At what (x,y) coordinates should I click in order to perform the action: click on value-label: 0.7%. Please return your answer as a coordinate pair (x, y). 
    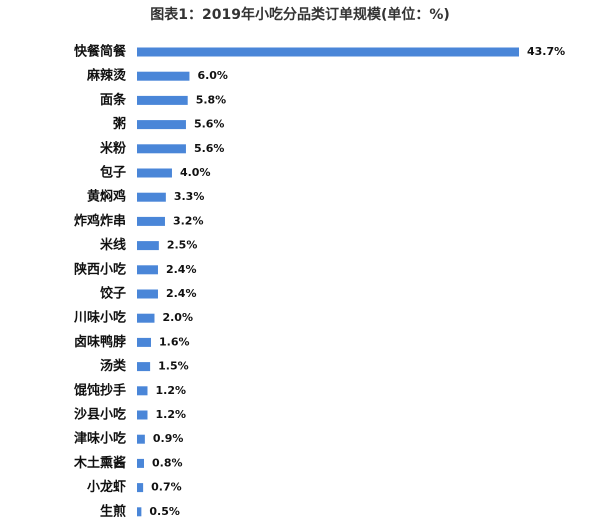
    Looking at the image, I should click on (166, 487).